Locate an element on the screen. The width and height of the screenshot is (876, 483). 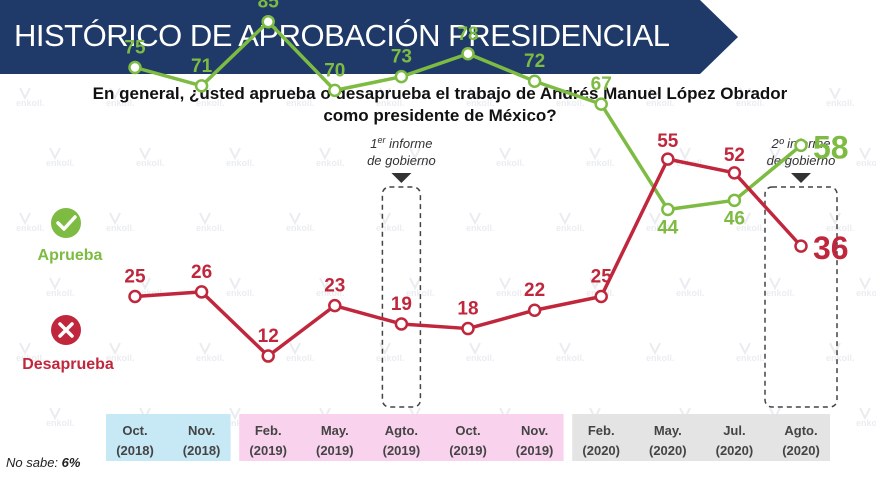
data-label: 75 is located at coordinates (135, 48).